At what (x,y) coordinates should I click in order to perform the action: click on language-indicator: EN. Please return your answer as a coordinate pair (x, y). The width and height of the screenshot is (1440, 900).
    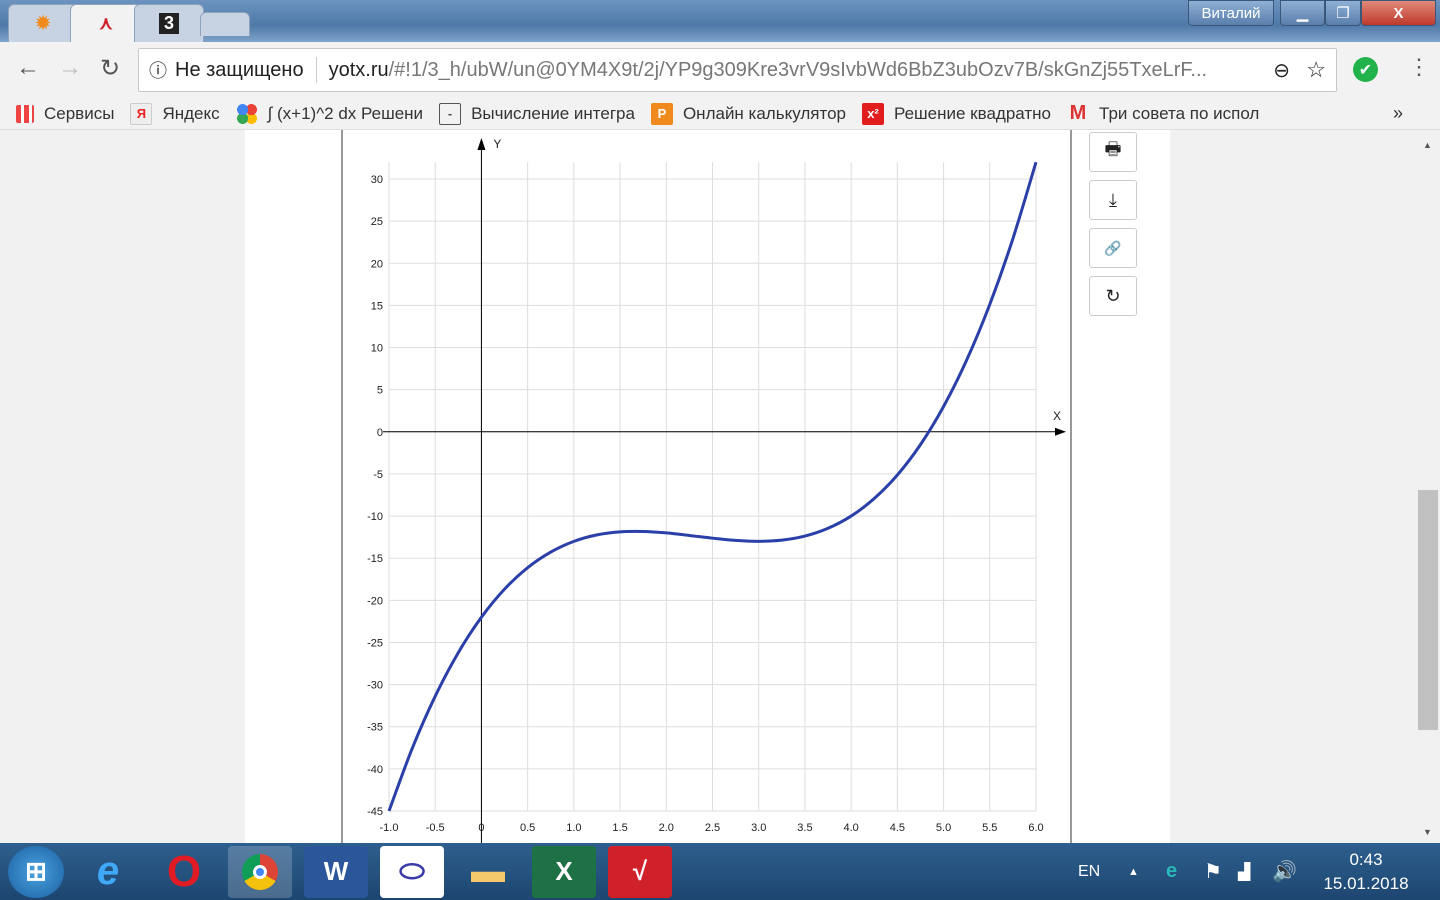
    Looking at the image, I should click on (1089, 871).